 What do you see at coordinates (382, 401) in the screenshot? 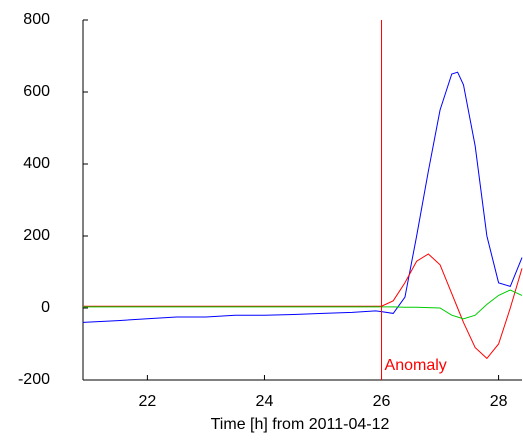
I see `x-tick-label: 26` at bounding box center [382, 401].